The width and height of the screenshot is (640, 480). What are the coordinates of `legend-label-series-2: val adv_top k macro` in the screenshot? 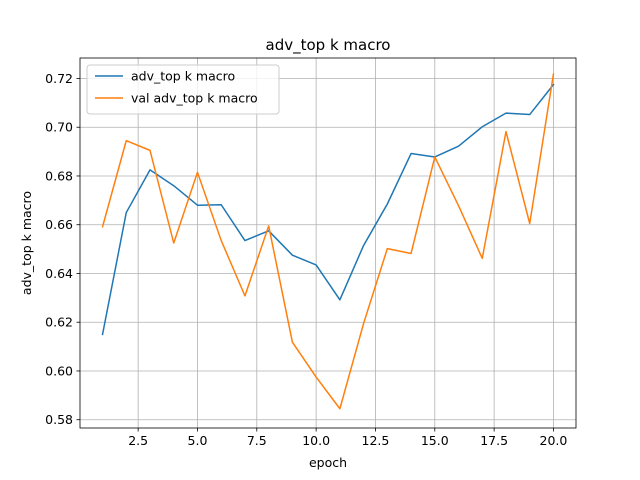 It's located at (194, 98).